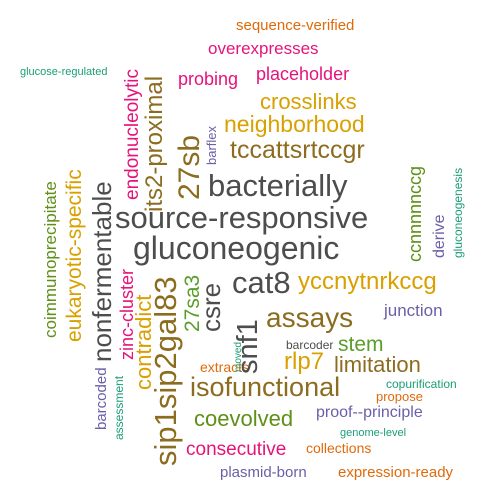 Image resolution: width=500 pixels, height=500 pixels. What do you see at coordinates (369, 412) in the screenshot?
I see `word-proof-principle: proof--principle` at bounding box center [369, 412].